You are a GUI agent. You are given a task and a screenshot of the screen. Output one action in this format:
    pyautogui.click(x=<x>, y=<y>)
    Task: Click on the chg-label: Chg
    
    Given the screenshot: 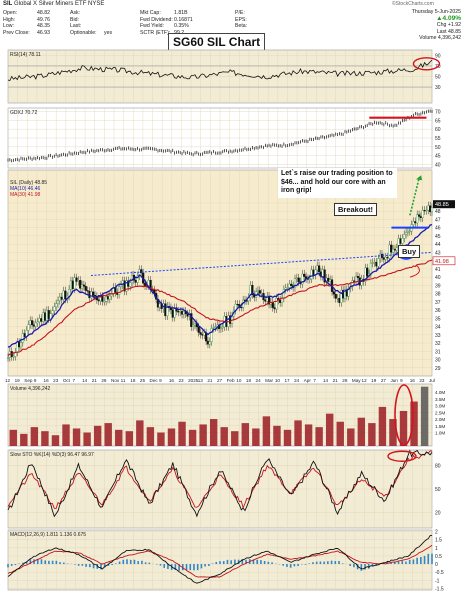 What is the action you would take?
    pyautogui.click(x=441, y=25)
    